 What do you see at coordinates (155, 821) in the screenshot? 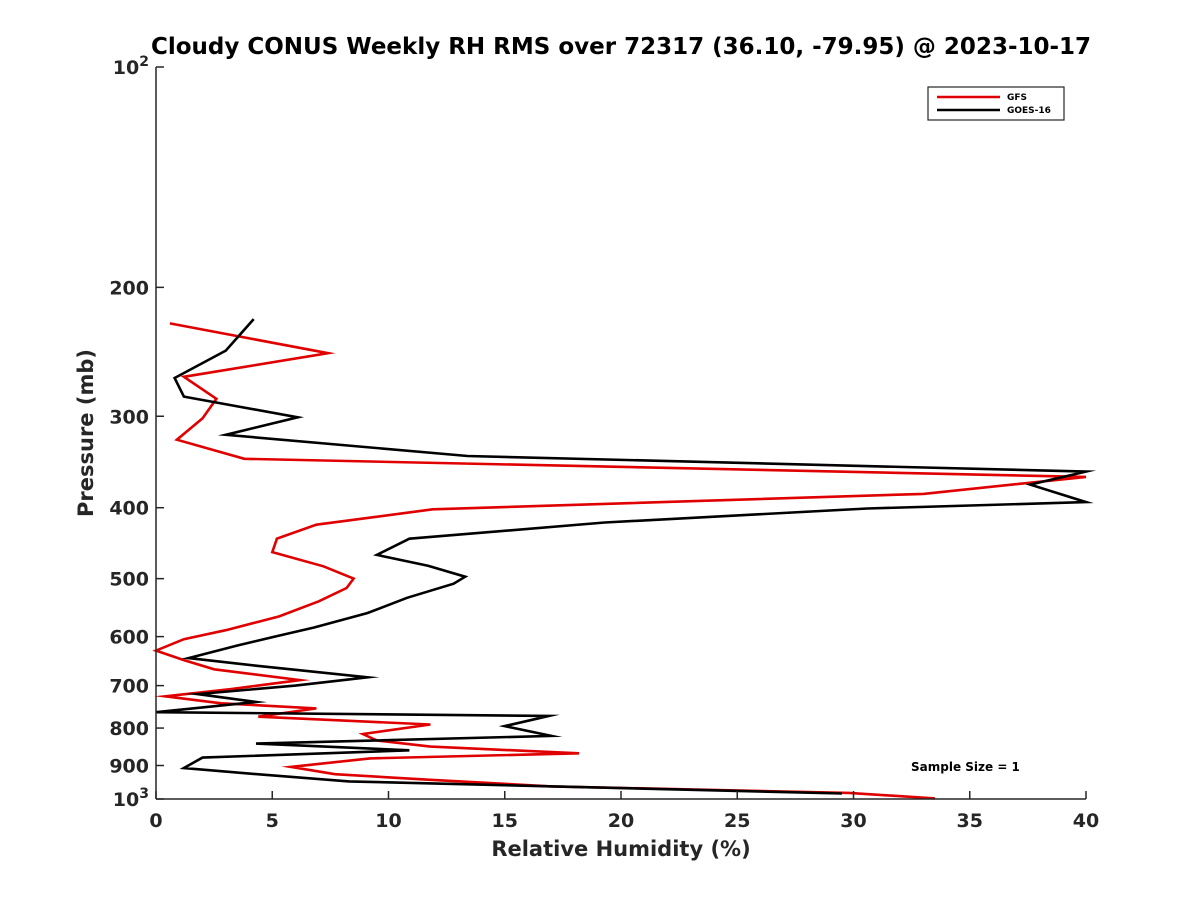
I see `x-tick-label: 0` at bounding box center [155, 821].